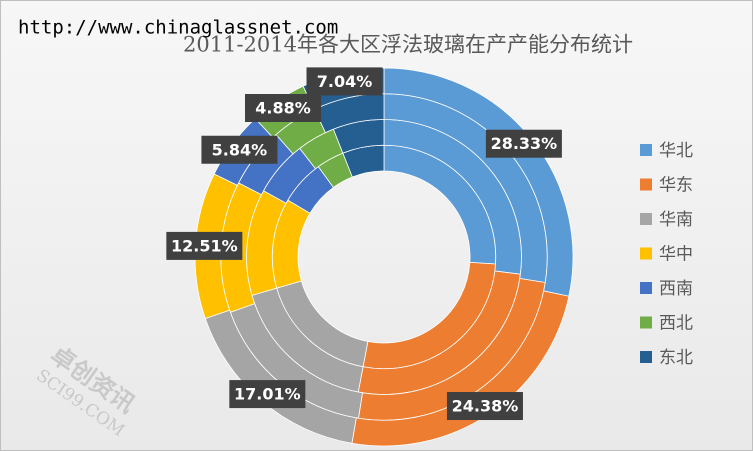 This screenshot has width=753, height=451. I want to click on data-label-text: 5.84%, so click(240, 149).